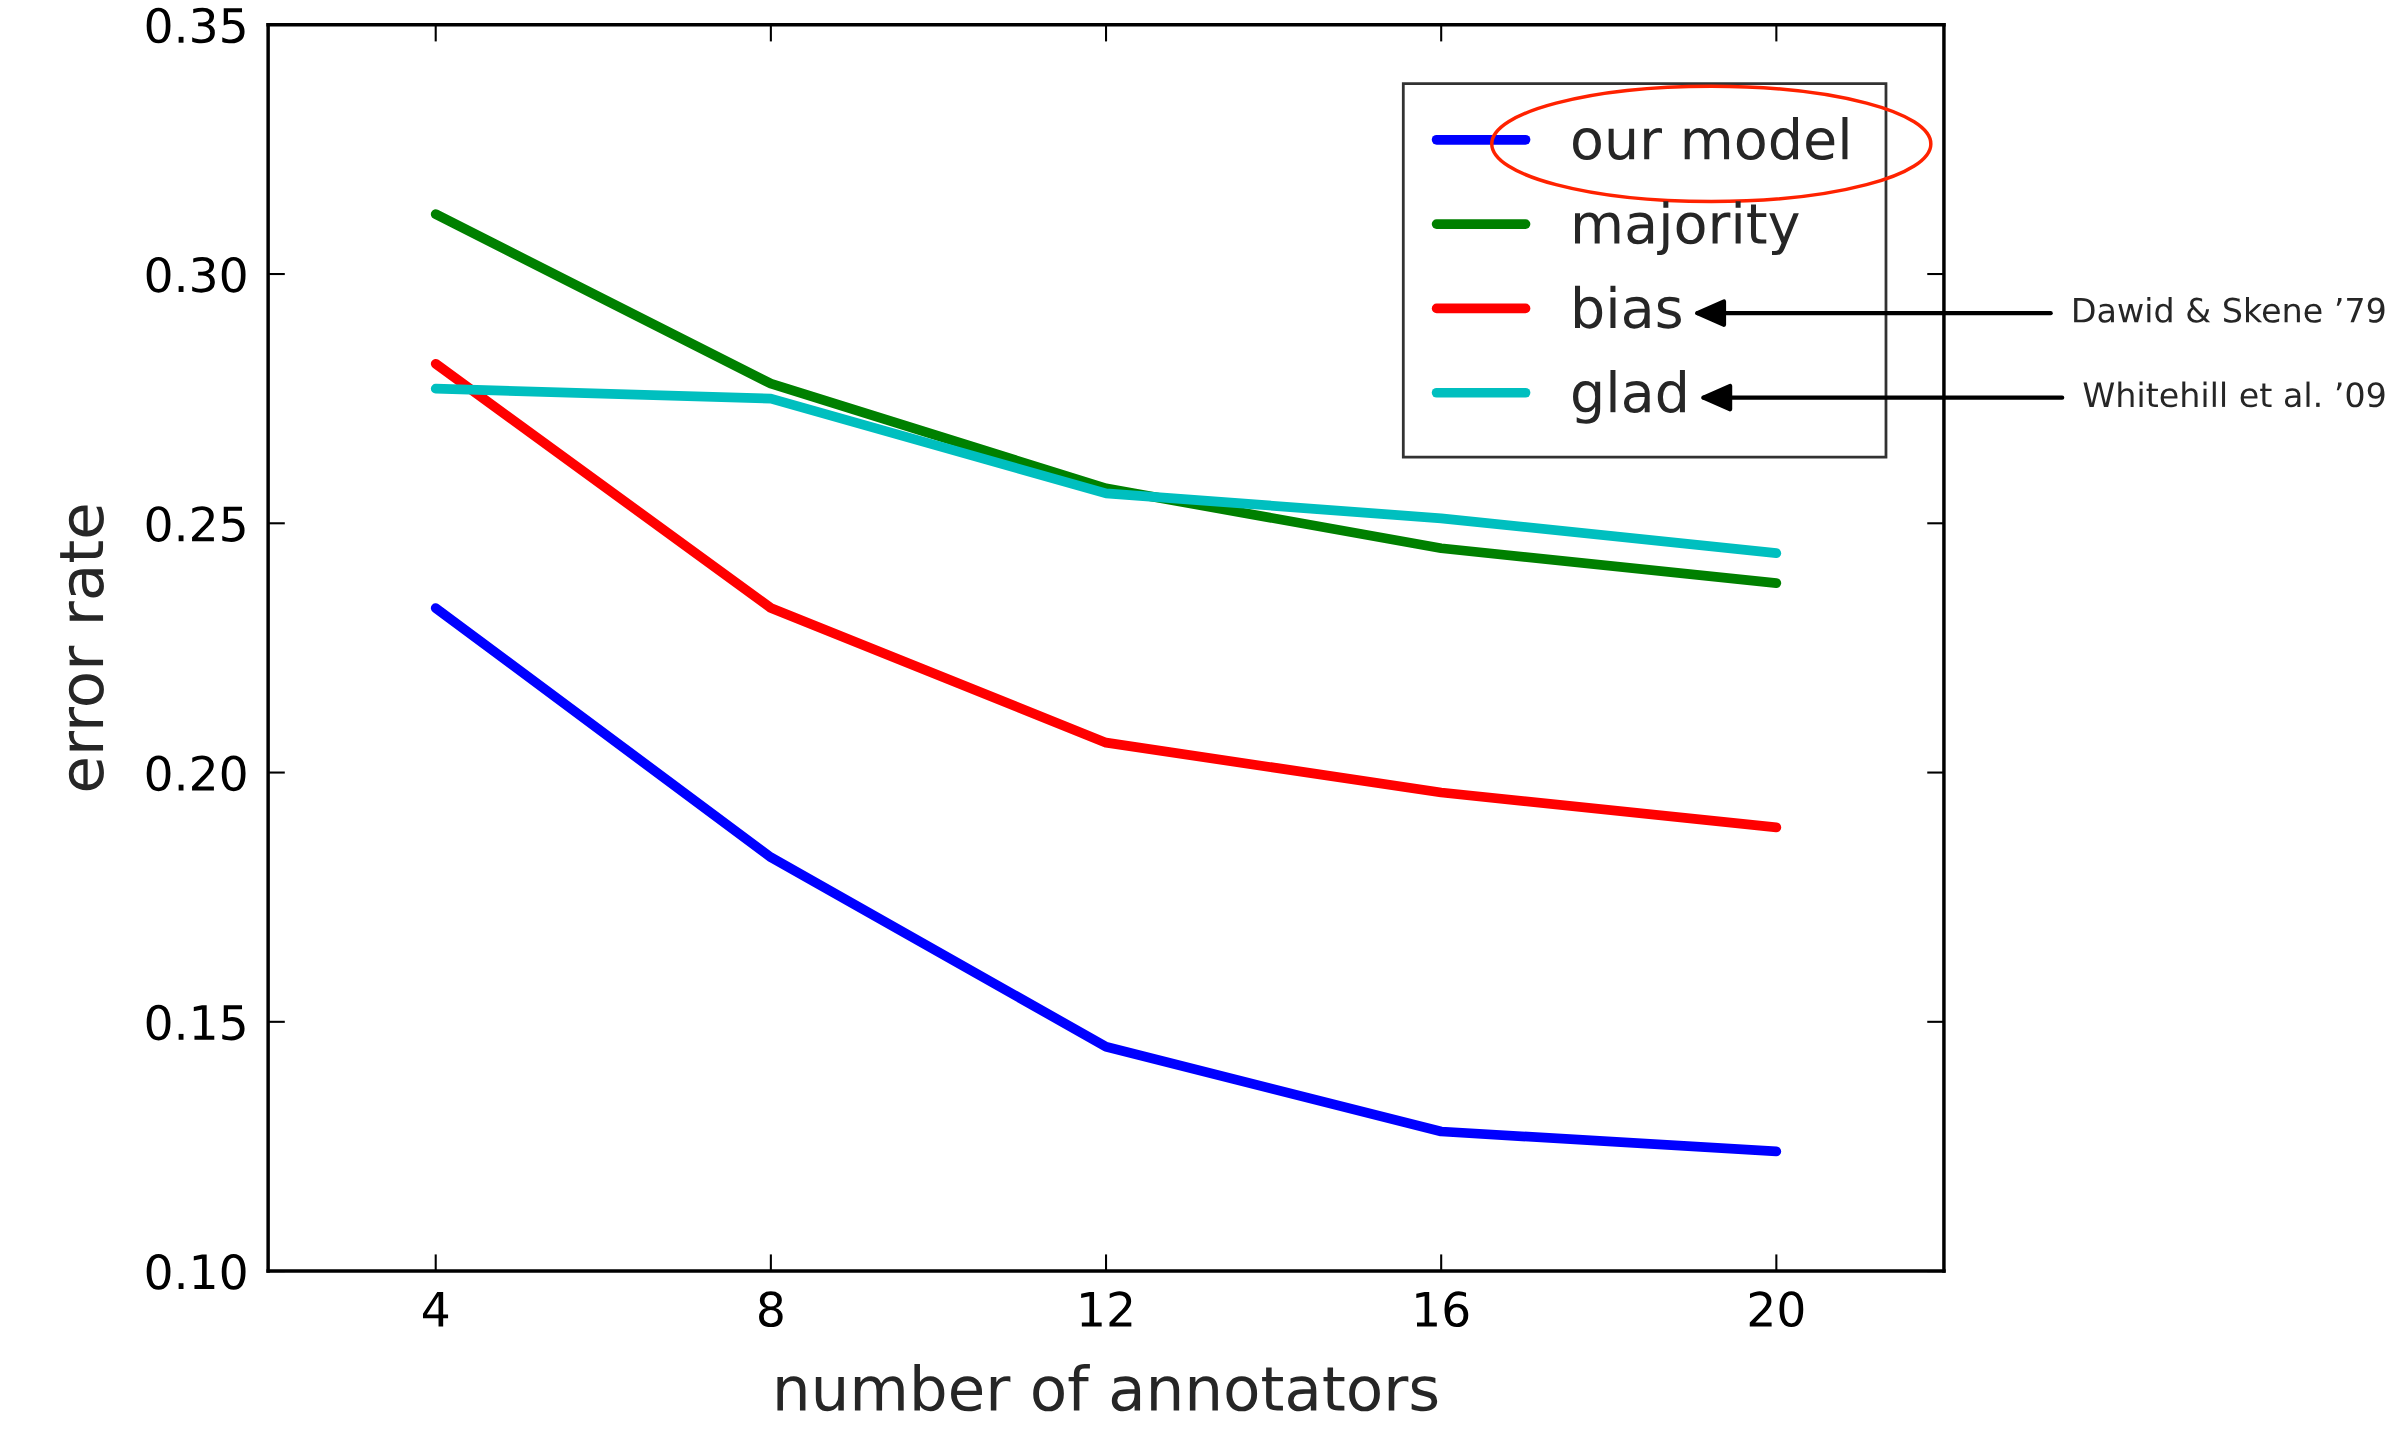 The image size is (2394, 1456). What do you see at coordinates (1628, 307) in the screenshot?
I see `legend-label: bias` at bounding box center [1628, 307].